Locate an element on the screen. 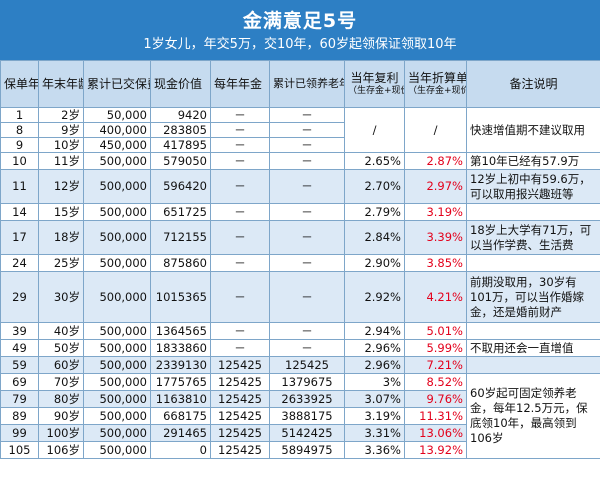 This screenshot has width=600, height=496. cell-cash-value: 1775765 is located at coordinates (180, 382).